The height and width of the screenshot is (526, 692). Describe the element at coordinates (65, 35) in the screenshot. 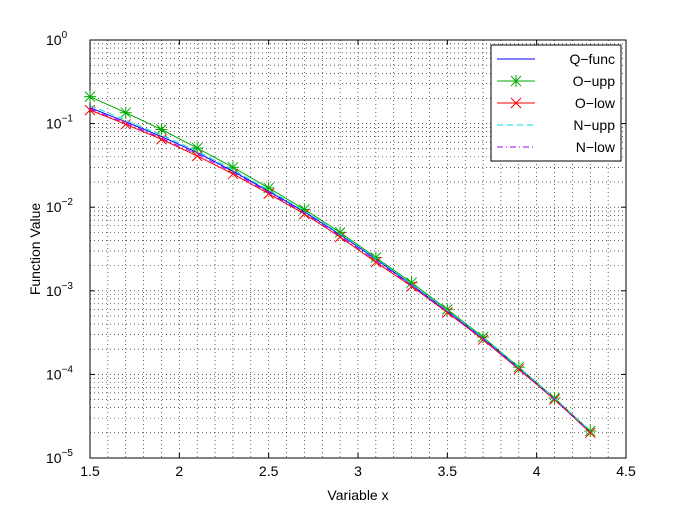

I see `y-tick-exponent: 0` at that location.